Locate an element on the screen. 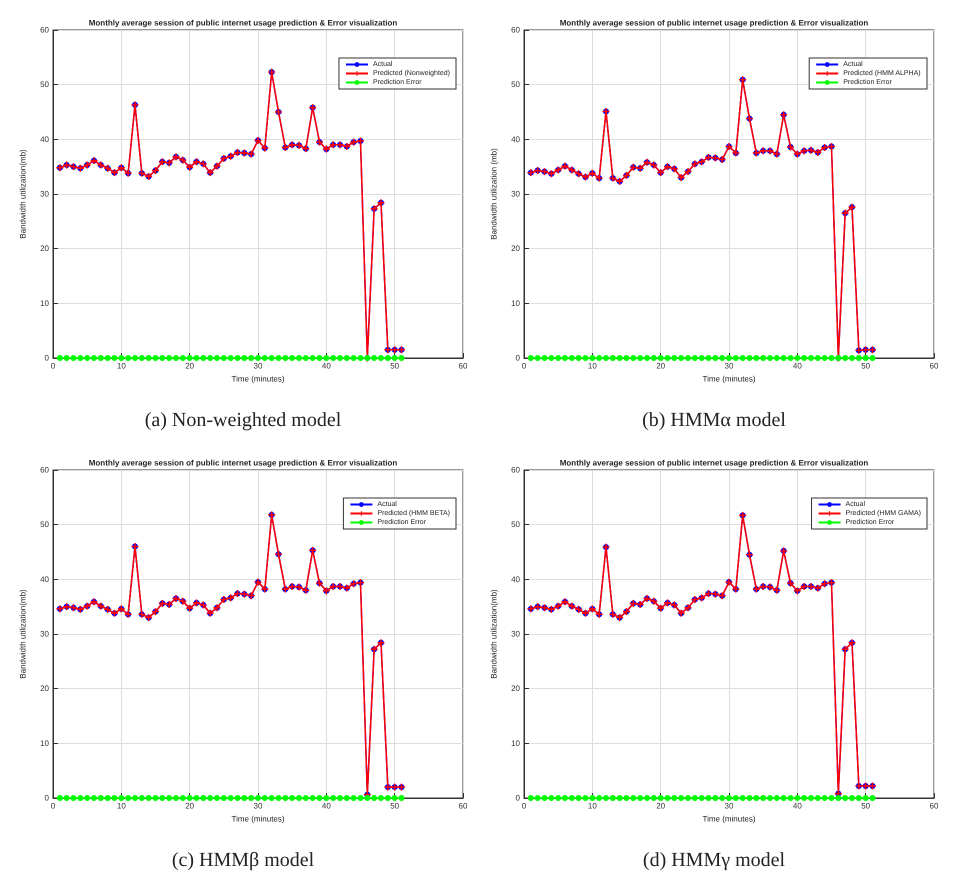  y-tick-label: 30 is located at coordinates (516, 194).